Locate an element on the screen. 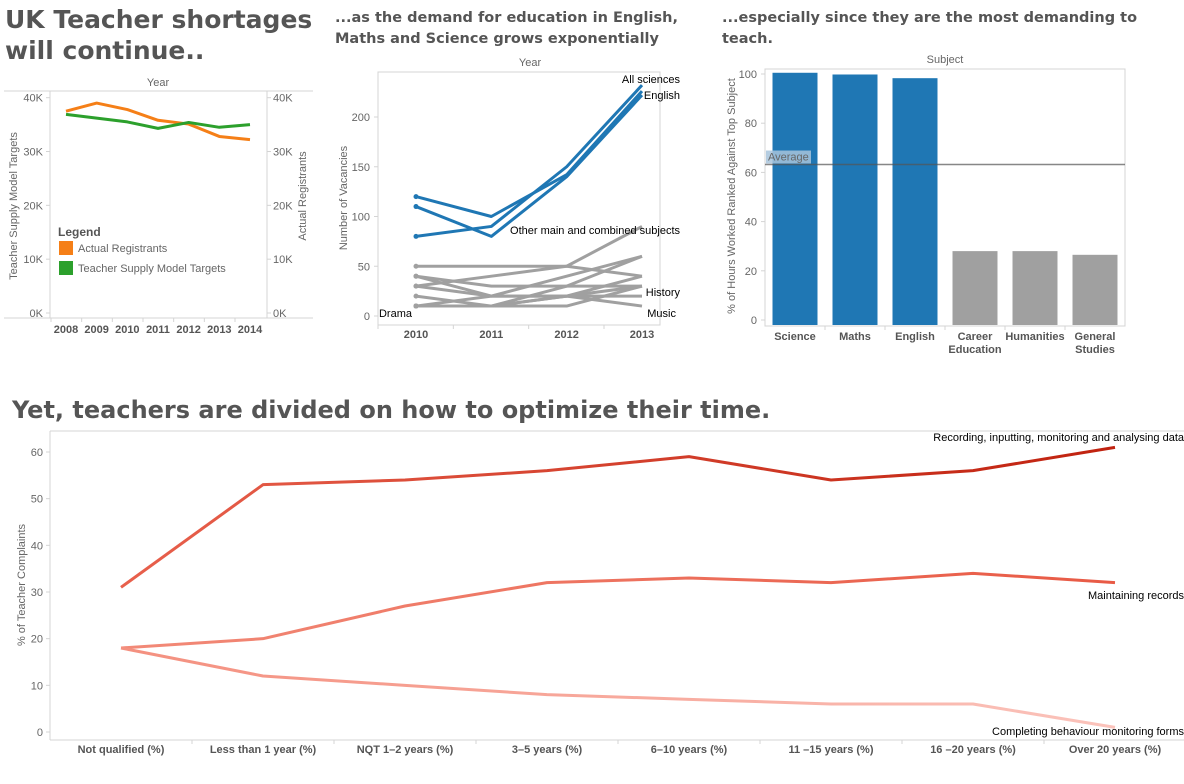 Image resolution: width=1184 pixels, height=784 pixels. x-tick-label: Over 20 years (%) is located at coordinates (1115, 750).